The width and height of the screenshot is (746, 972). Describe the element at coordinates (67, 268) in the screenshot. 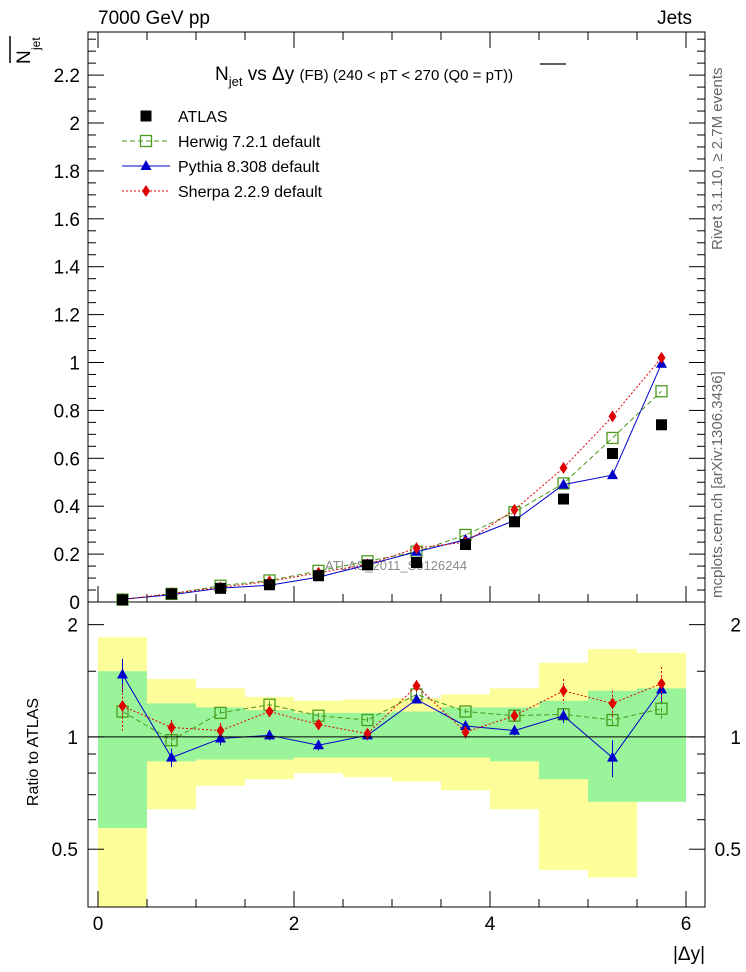

I see `y-tick-label: 1.4` at that location.